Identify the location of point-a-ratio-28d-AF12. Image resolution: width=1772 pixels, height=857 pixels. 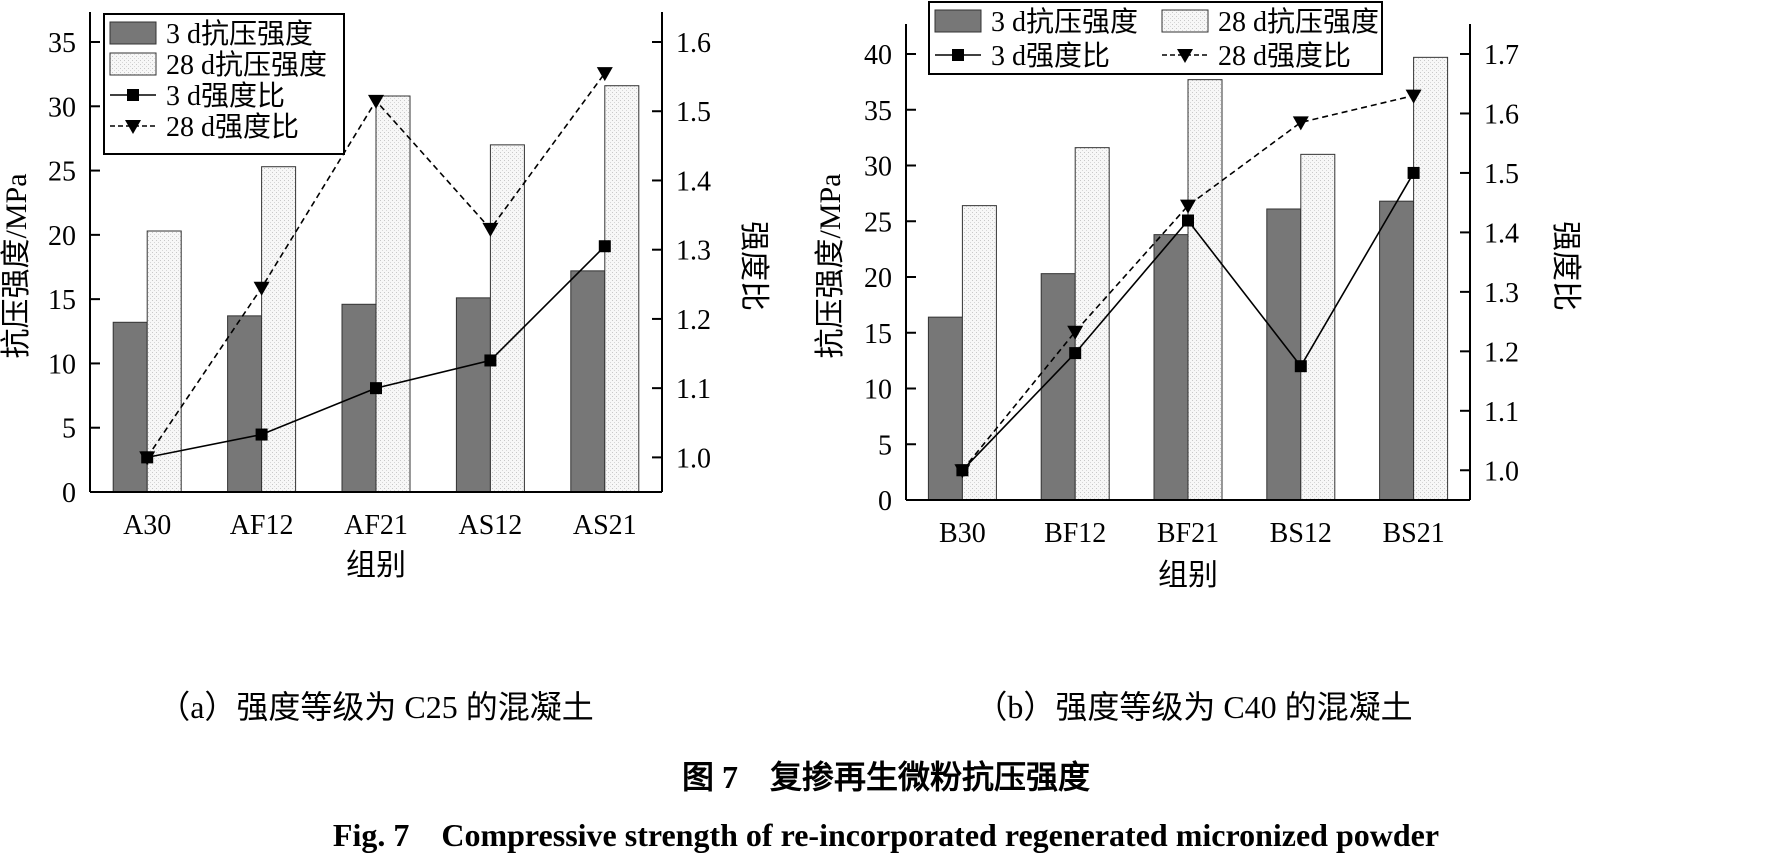
(261, 288).